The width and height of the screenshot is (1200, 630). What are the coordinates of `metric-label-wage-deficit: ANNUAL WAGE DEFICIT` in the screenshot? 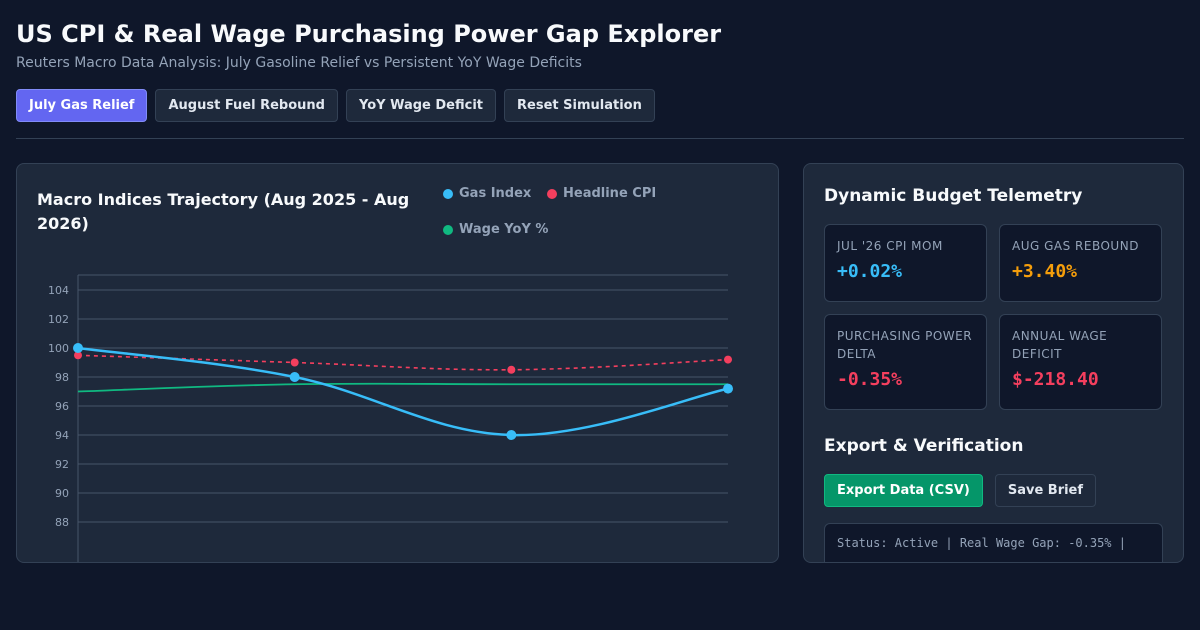 It's located at (1060, 345).